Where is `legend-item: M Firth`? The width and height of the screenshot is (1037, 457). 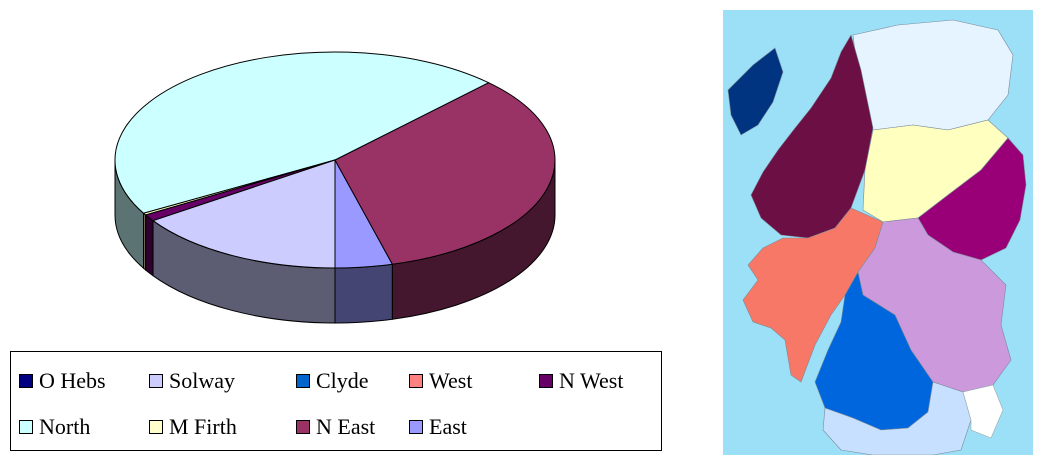 legend-item: M Firth is located at coordinates (193, 427).